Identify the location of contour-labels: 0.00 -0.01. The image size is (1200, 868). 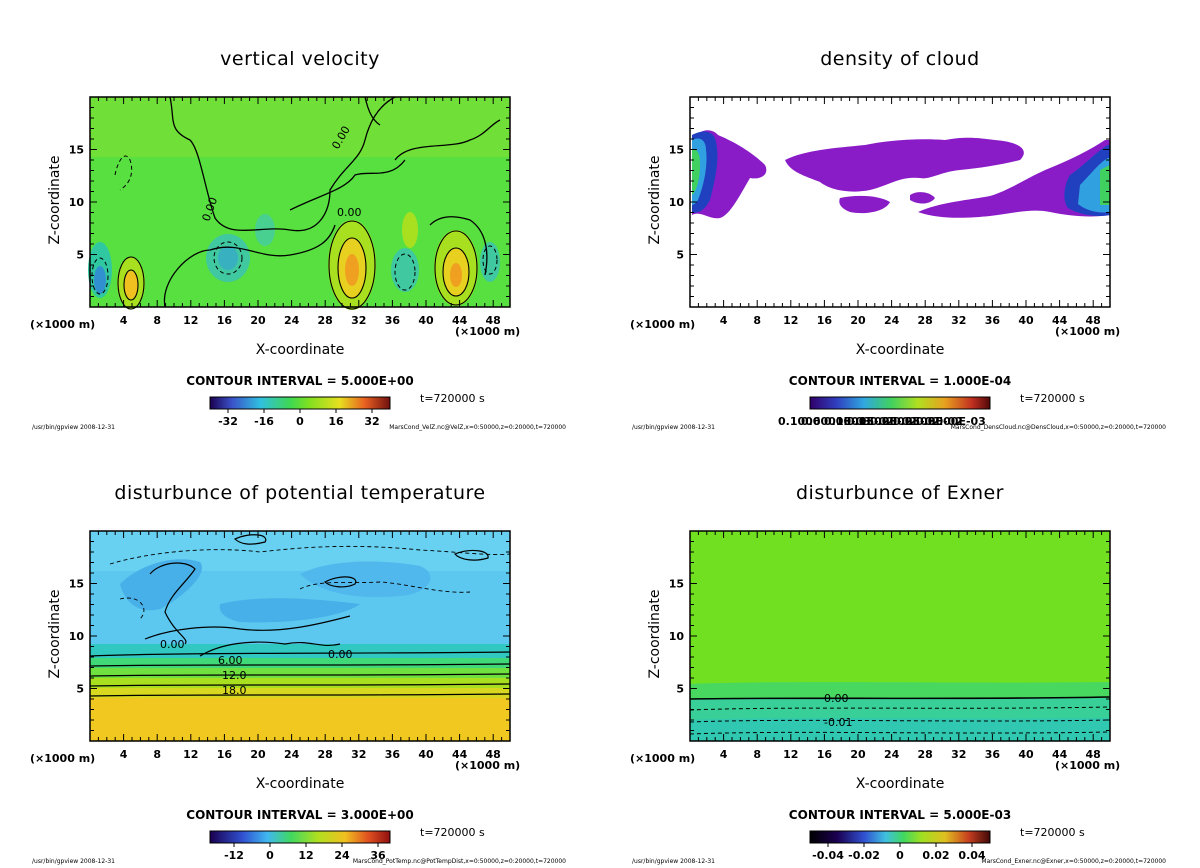
(838, 710).